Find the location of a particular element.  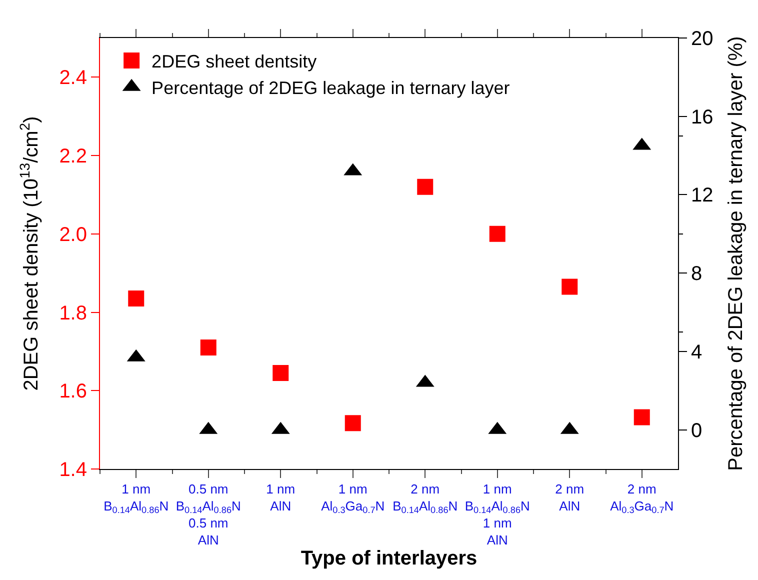

y2-tick-label: 20 is located at coordinates (702, 39).